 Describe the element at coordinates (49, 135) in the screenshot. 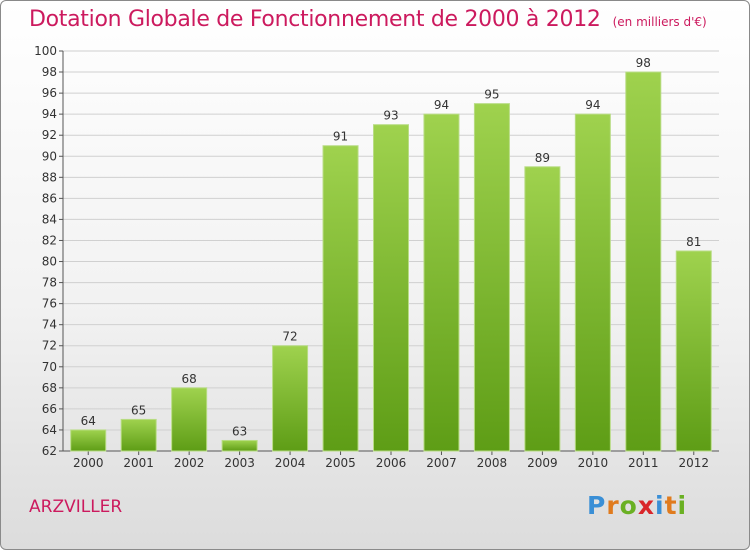

I see `y-tick-label: 92` at that location.